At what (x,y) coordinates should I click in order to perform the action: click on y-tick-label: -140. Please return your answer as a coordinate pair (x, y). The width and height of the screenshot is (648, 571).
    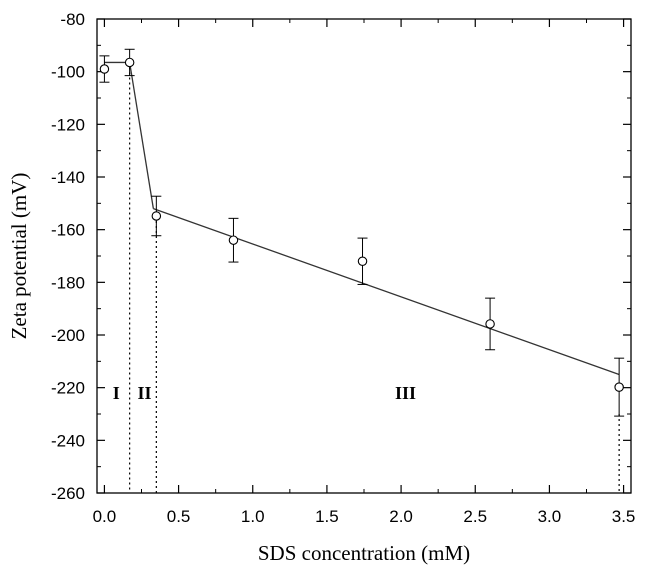
    Looking at the image, I should click on (68, 177).